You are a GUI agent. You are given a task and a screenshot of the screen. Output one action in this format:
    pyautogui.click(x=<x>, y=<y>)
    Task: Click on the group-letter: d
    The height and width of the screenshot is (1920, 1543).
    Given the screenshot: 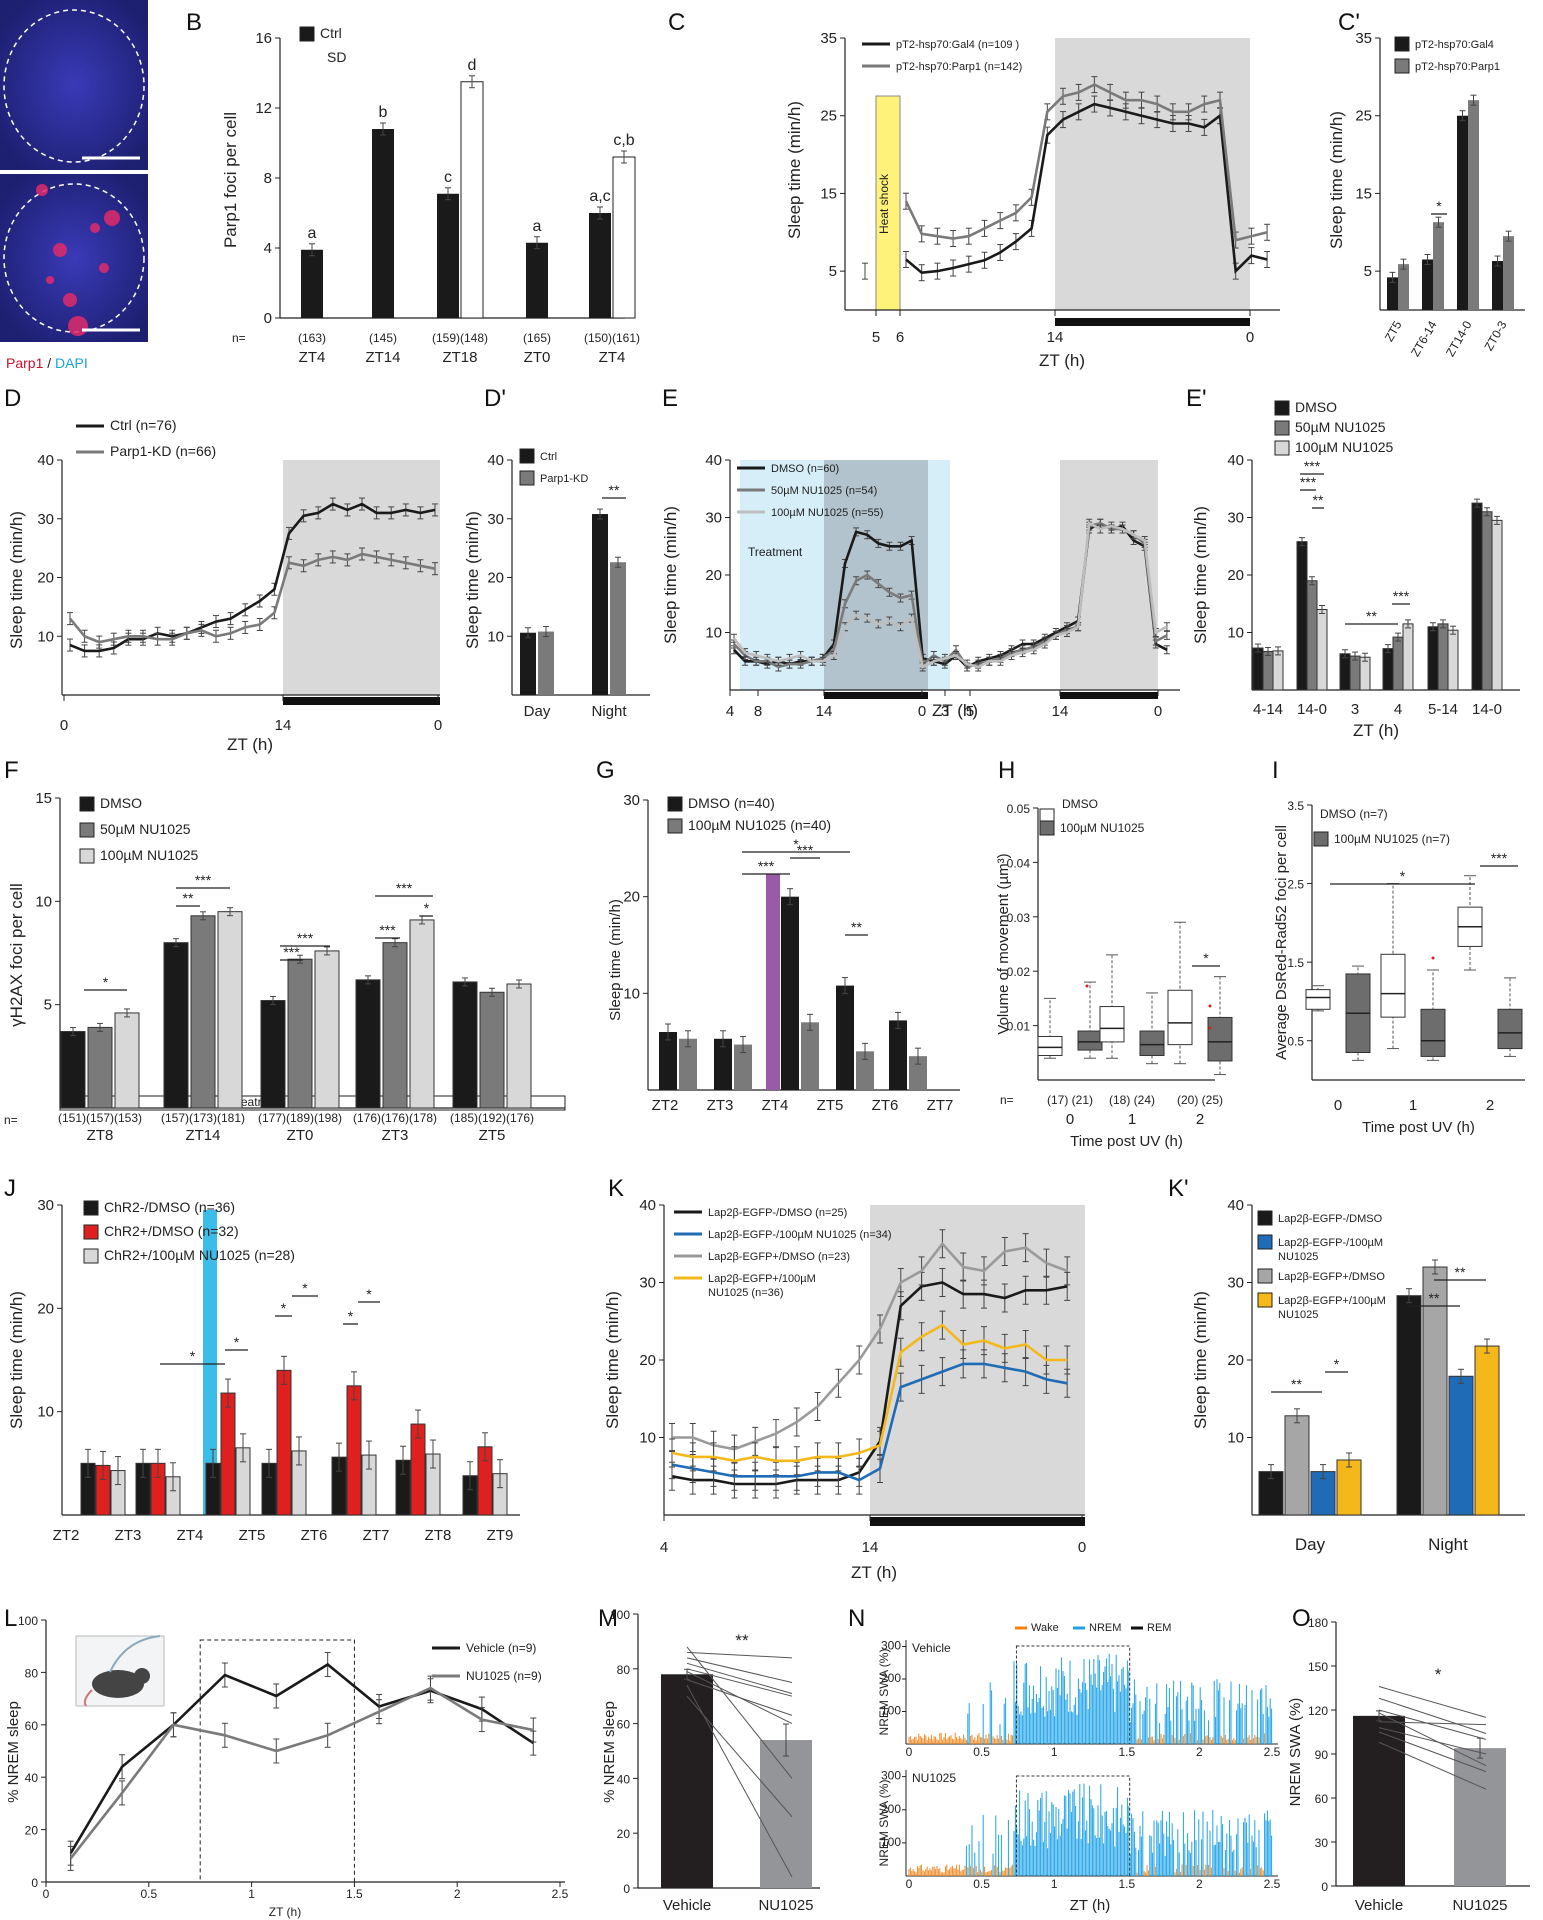 What is the action you would take?
    pyautogui.click(x=472, y=65)
    